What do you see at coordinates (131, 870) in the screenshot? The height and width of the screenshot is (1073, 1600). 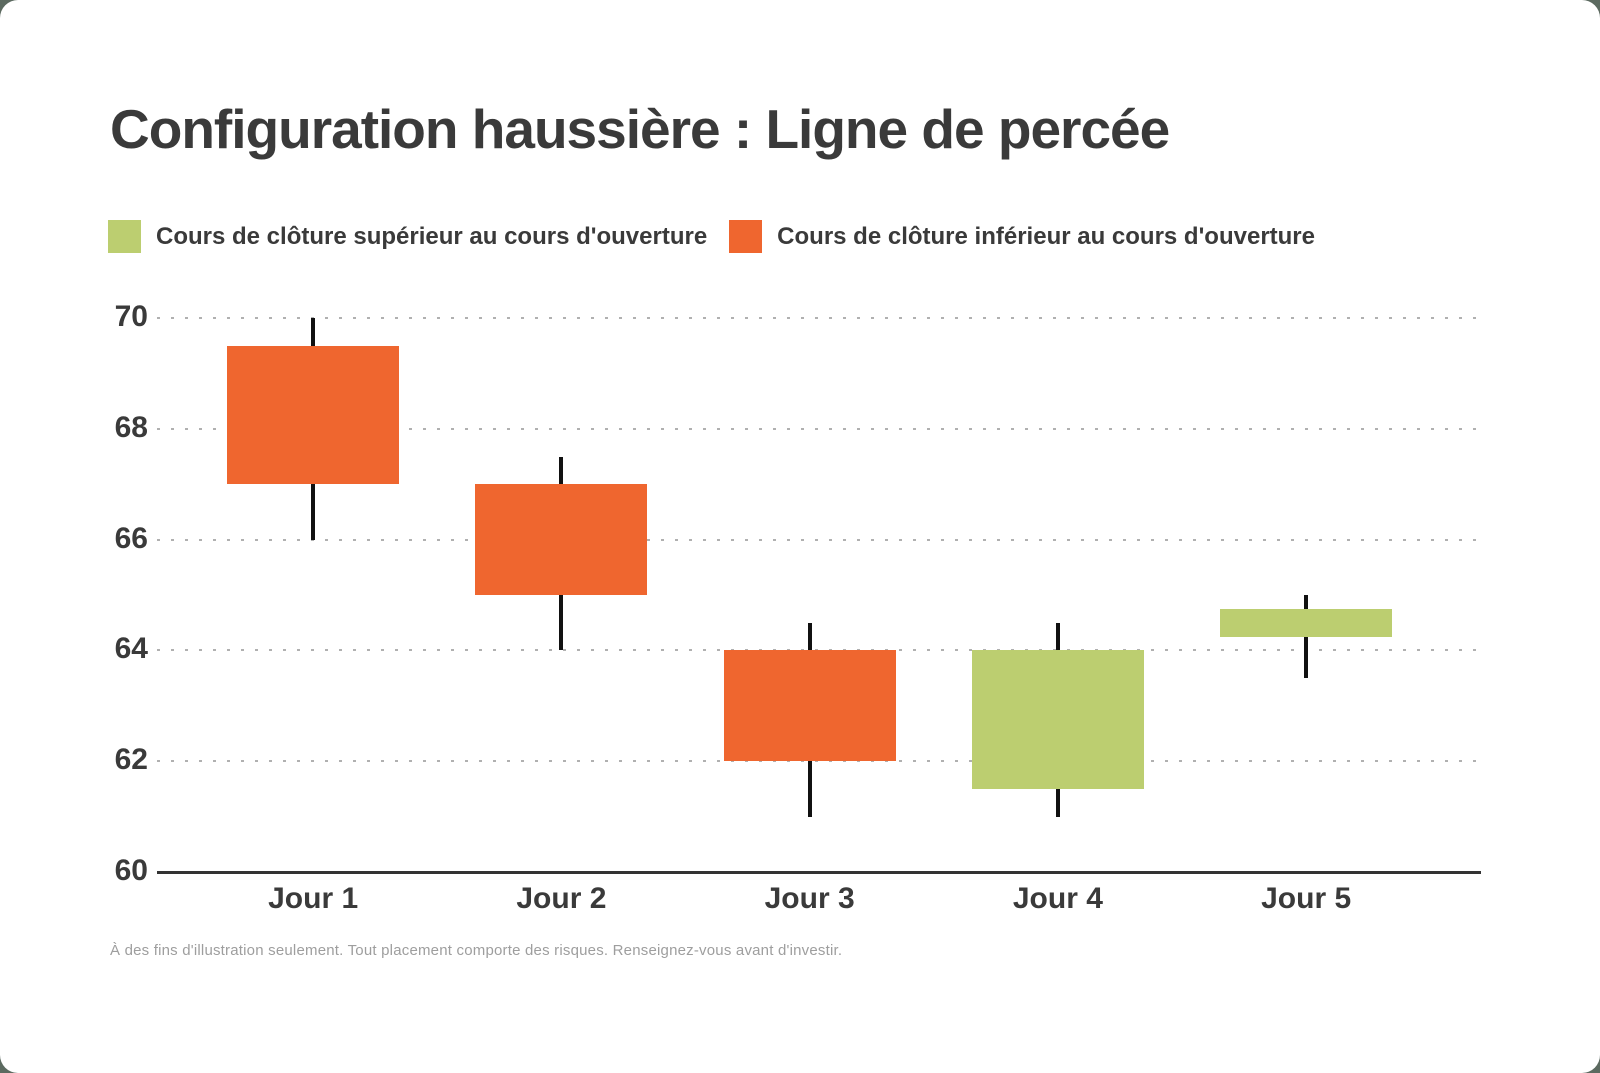 I see `y-axis-label-60: 60` at bounding box center [131, 870].